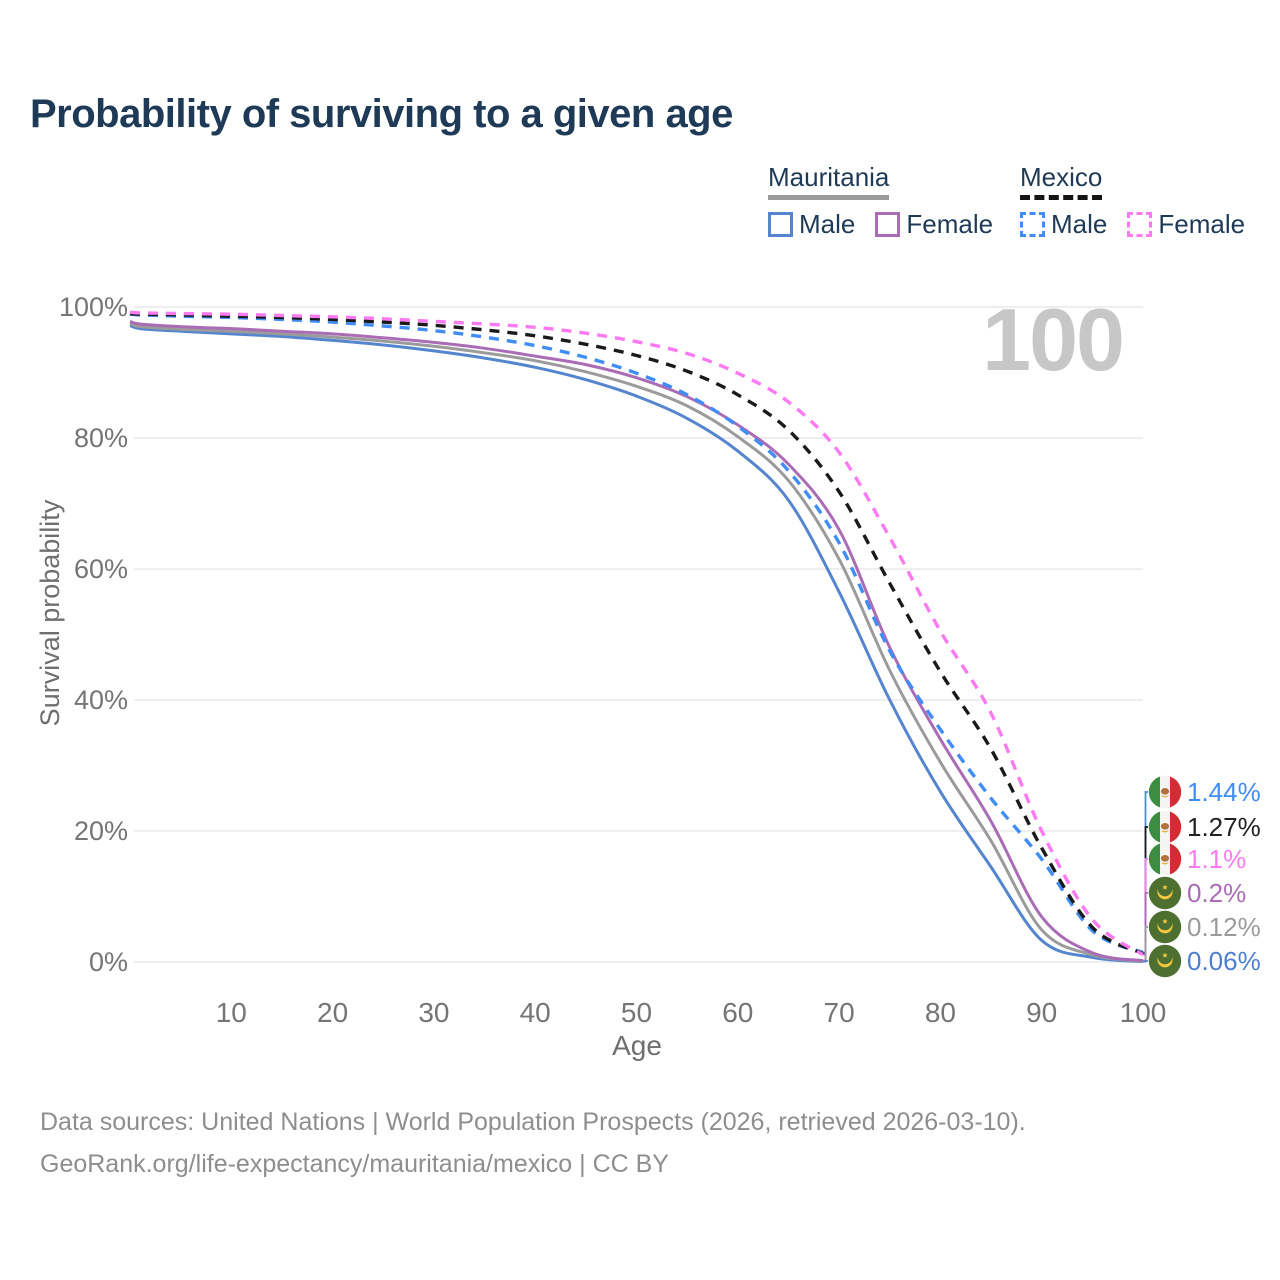 The width and height of the screenshot is (1280, 1280). I want to click on end-value-label: 1.44%, so click(1224, 792).